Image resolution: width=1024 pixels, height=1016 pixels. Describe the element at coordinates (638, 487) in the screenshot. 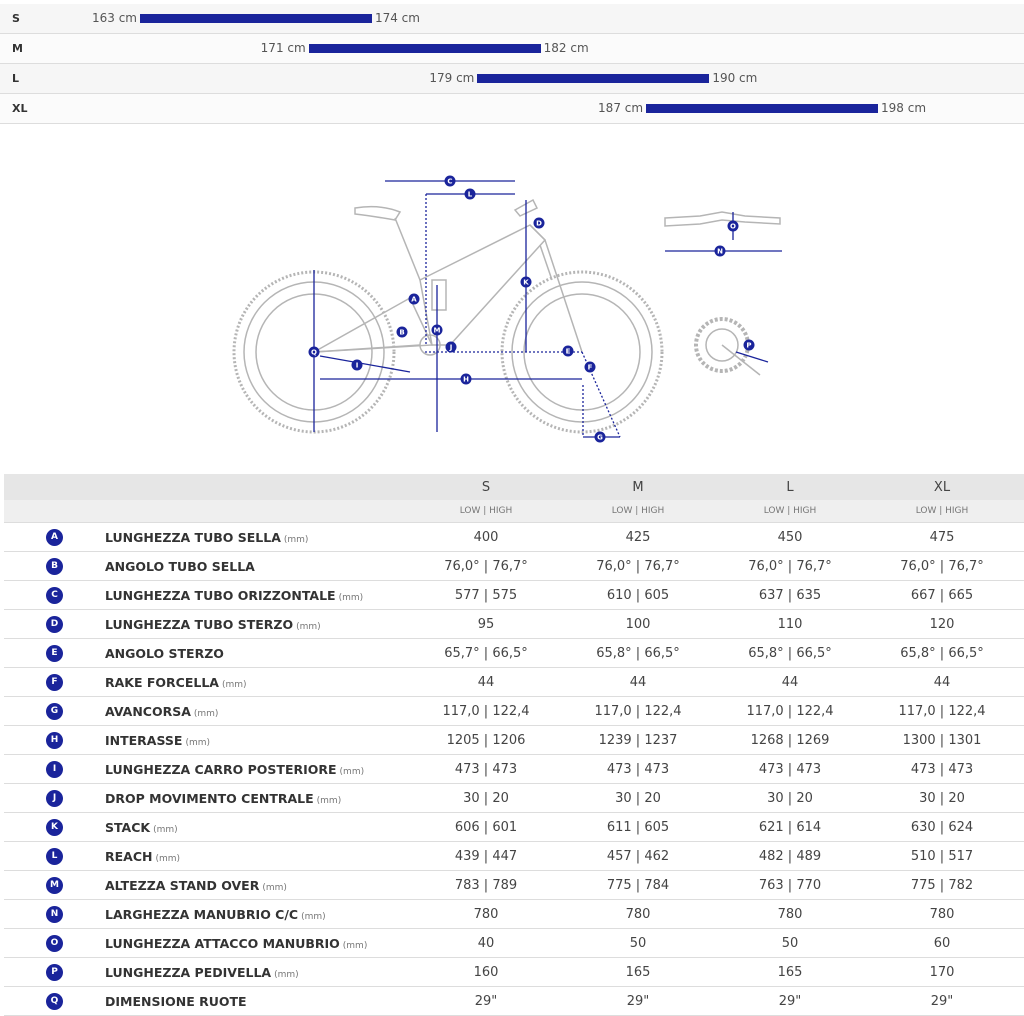

I see `size-header: M` at that location.